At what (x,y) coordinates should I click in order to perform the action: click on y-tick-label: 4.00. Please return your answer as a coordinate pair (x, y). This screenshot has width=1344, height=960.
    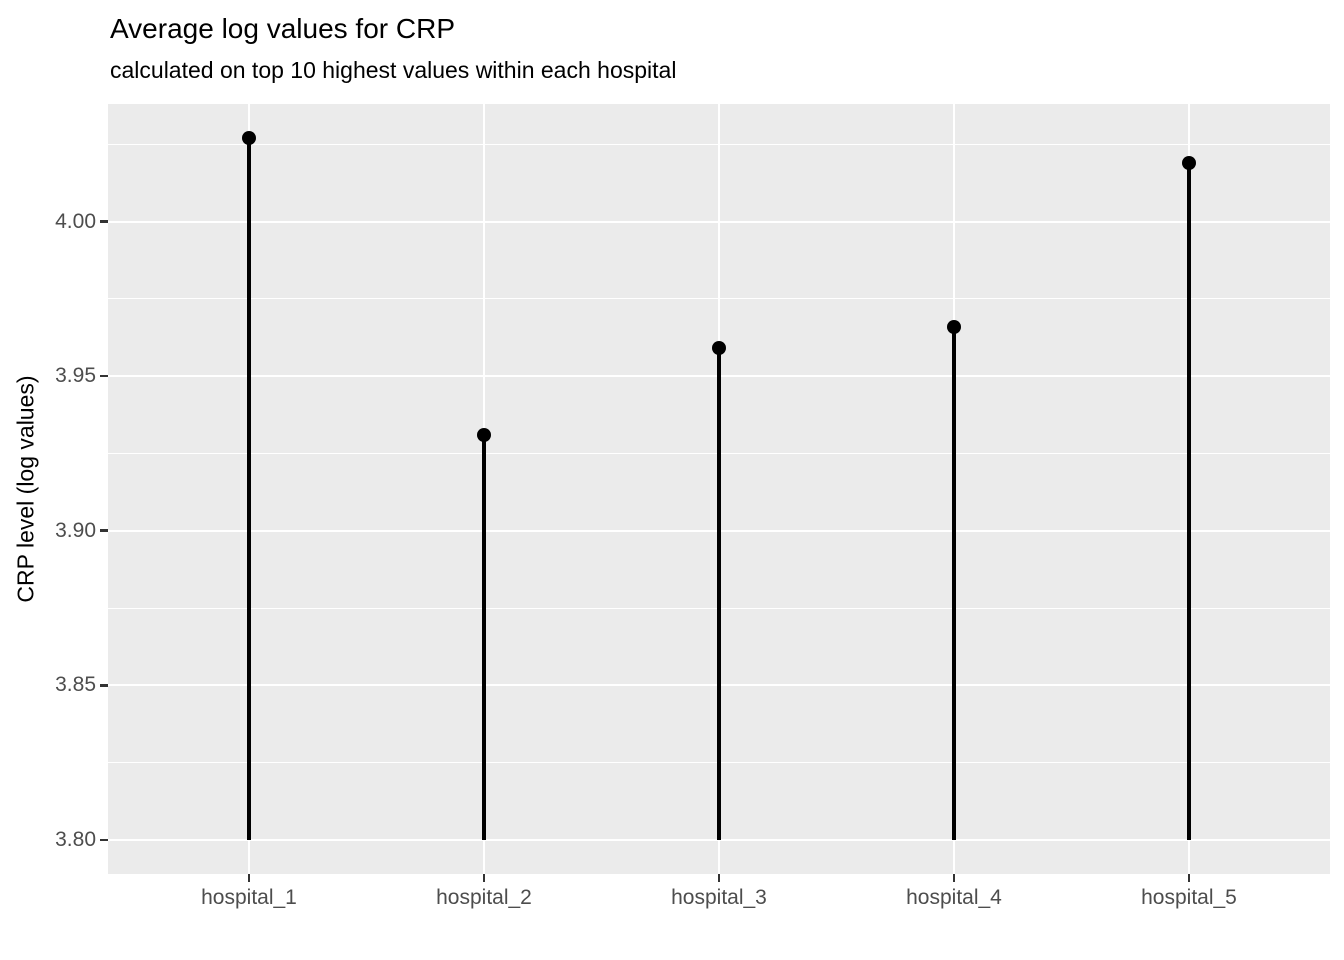
    Looking at the image, I should click on (75, 221).